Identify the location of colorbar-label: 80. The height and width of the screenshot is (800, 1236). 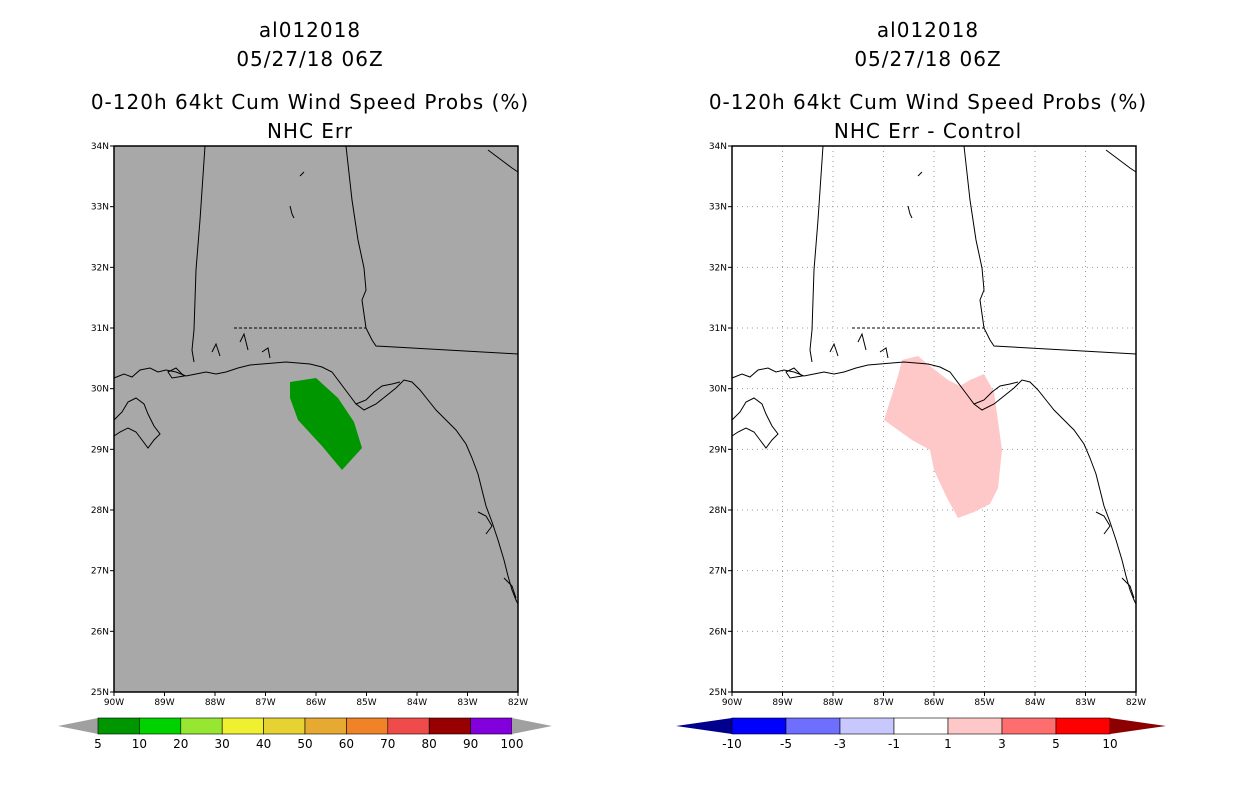
(429, 744).